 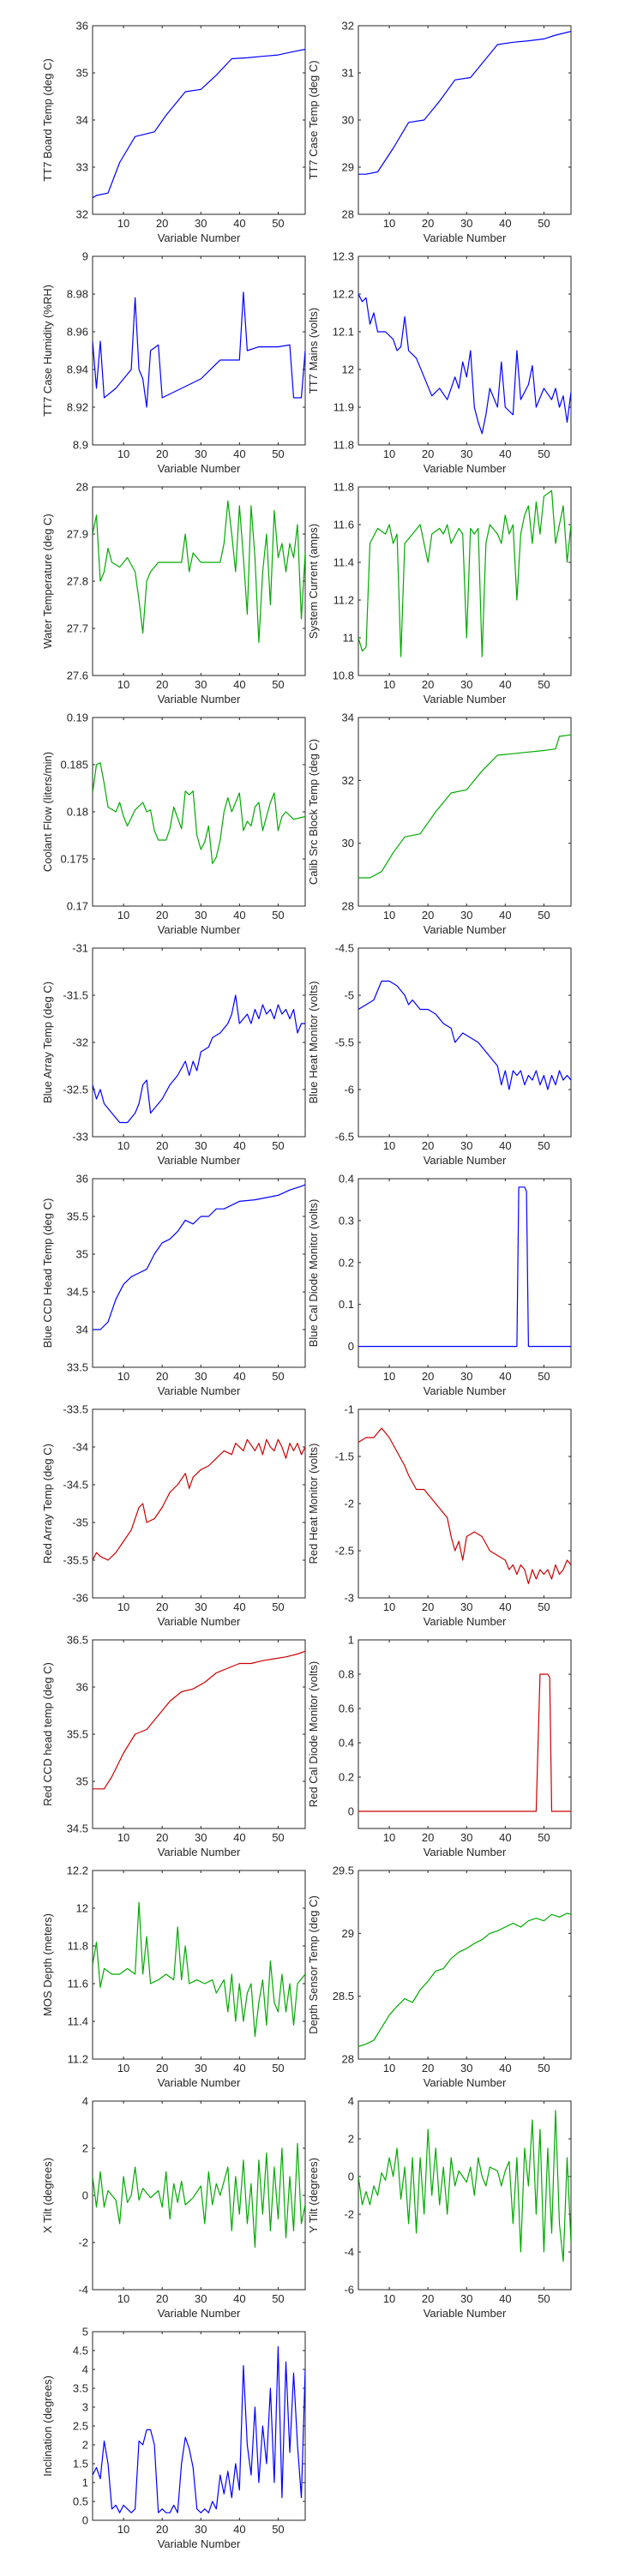 I want to click on y-tick-label: 29, so click(x=348, y=167).